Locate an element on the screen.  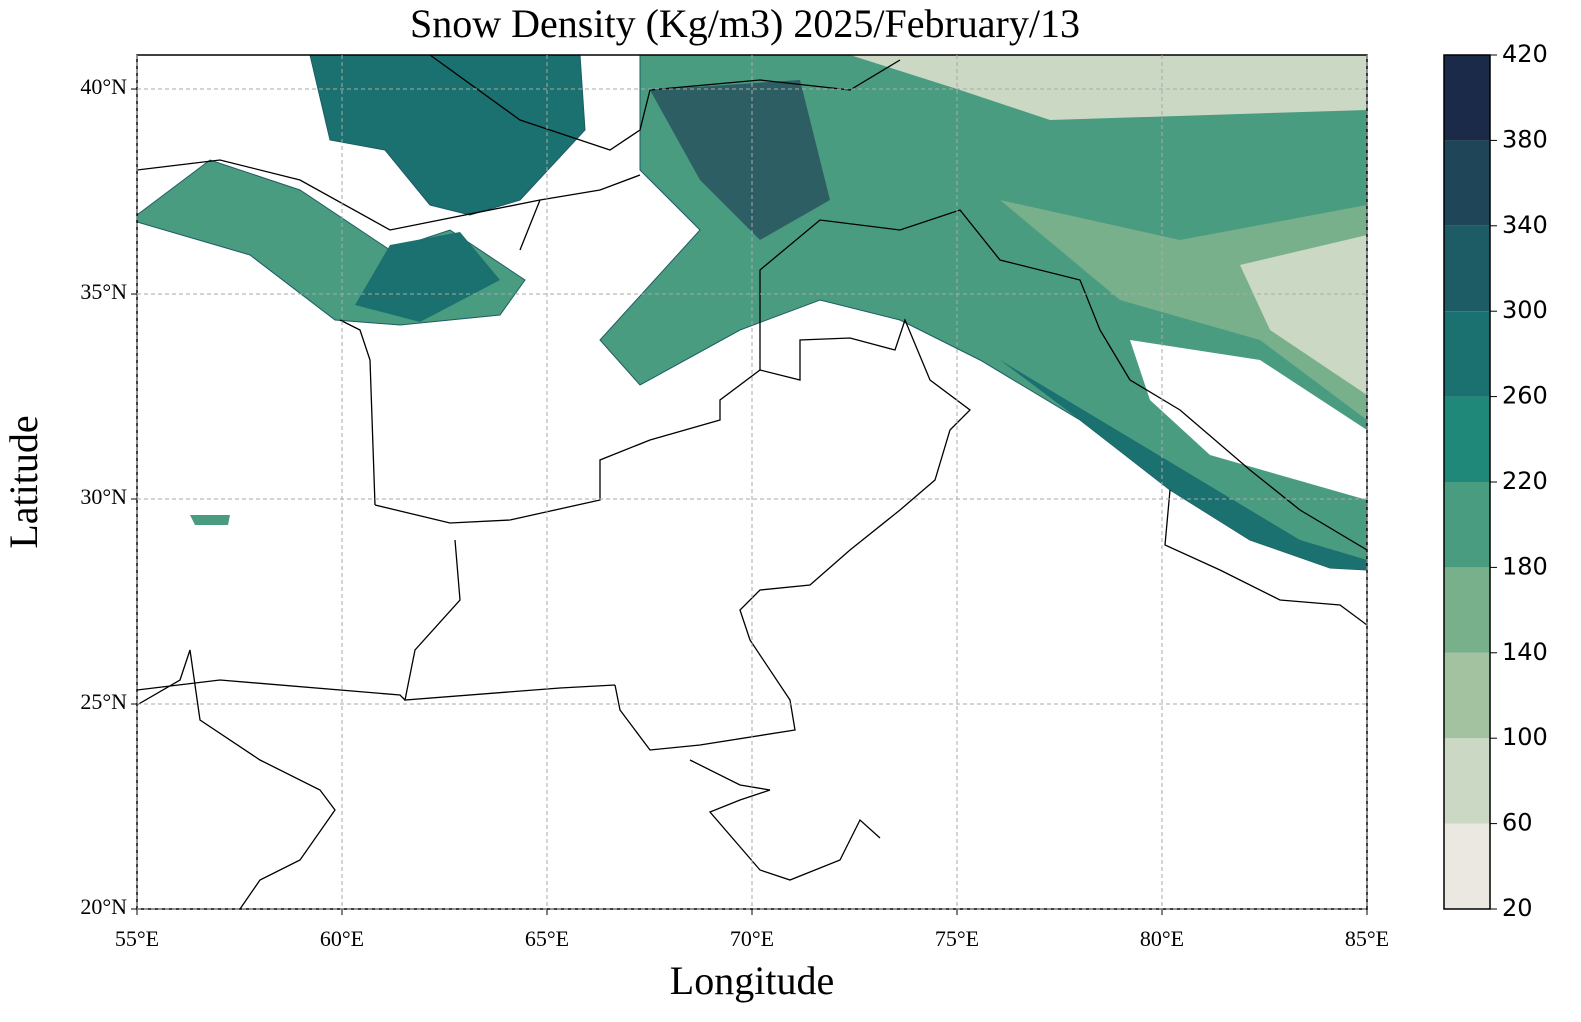
x-tick-label: 75°E is located at coordinates (957, 938).